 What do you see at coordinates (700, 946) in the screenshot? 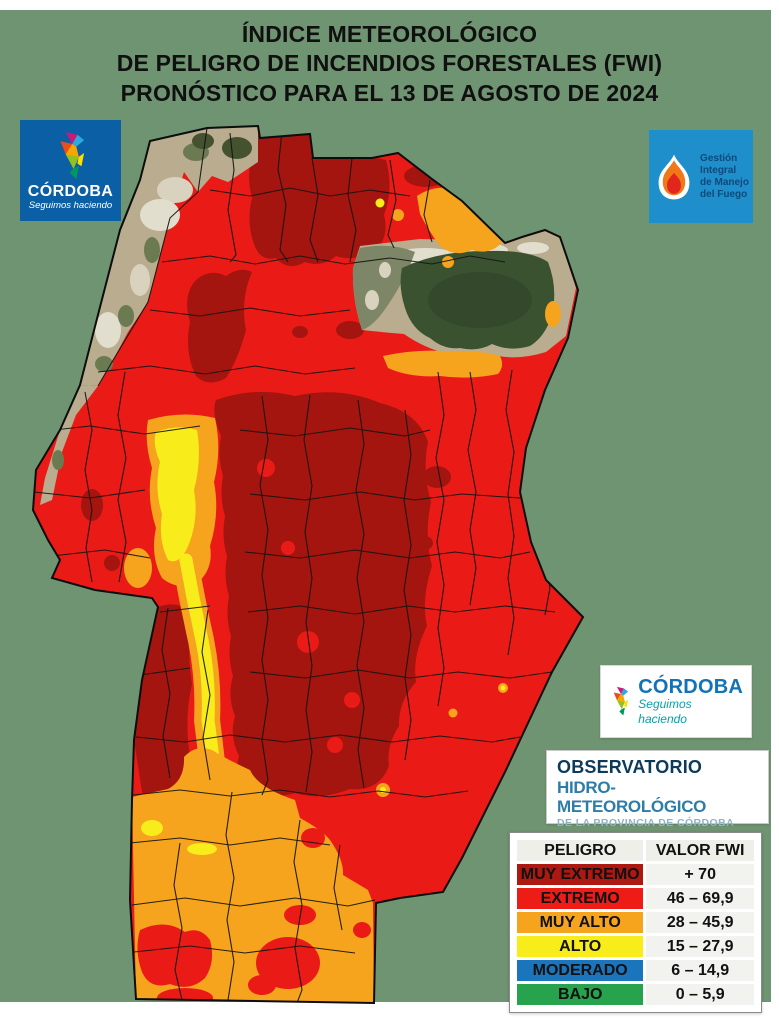
I see `legend-value: 15 – 27,9` at bounding box center [700, 946].